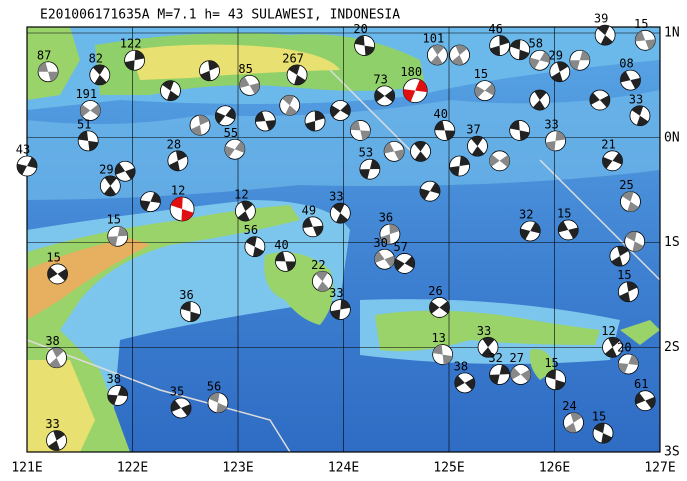 This screenshot has height=481, width=687. What do you see at coordinates (23, 150) in the screenshot?
I see `event-depth-label: 43` at bounding box center [23, 150].